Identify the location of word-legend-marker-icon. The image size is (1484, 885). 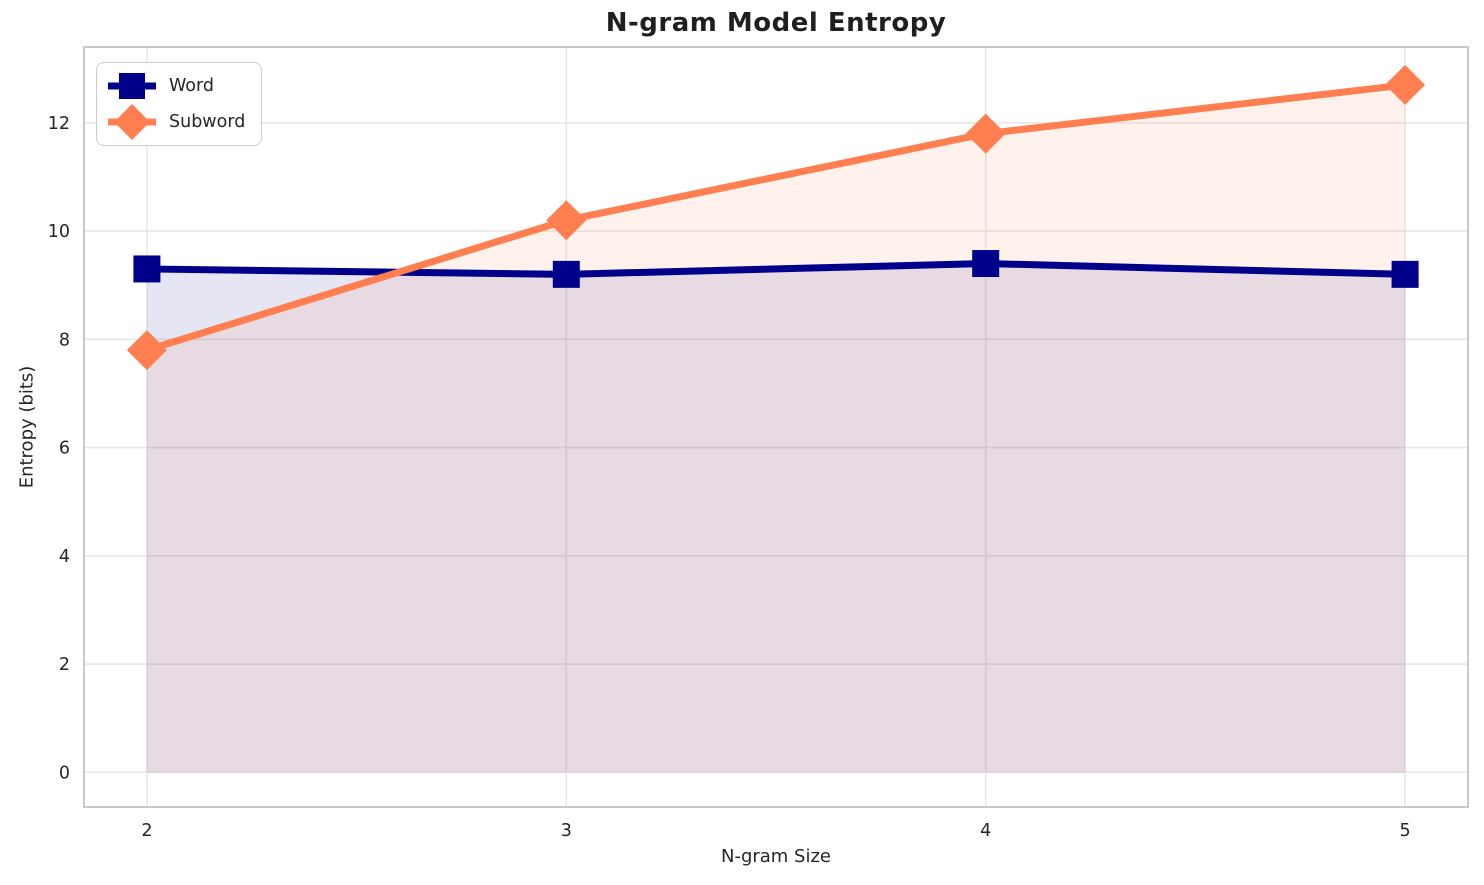
(132, 86).